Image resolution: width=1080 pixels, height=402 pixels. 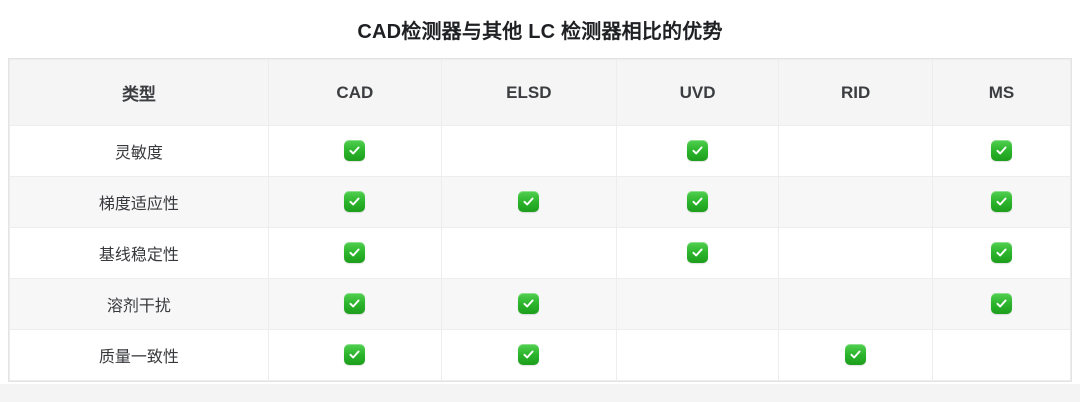 What do you see at coordinates (1001, 92) in the screenshot?
I see `col-header-ms: MS` at bounding box center [1001, 92].